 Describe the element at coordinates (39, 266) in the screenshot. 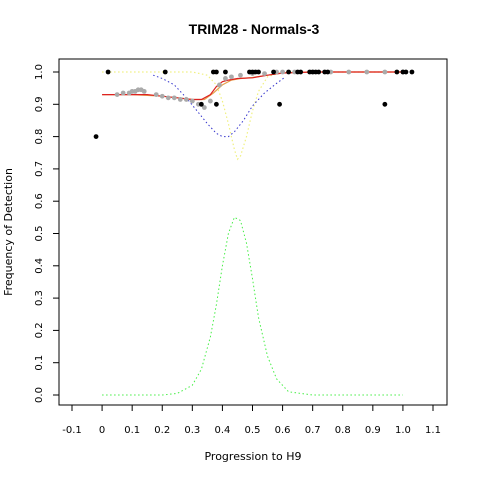

I see `y-tick-label: 0.4` at that location.